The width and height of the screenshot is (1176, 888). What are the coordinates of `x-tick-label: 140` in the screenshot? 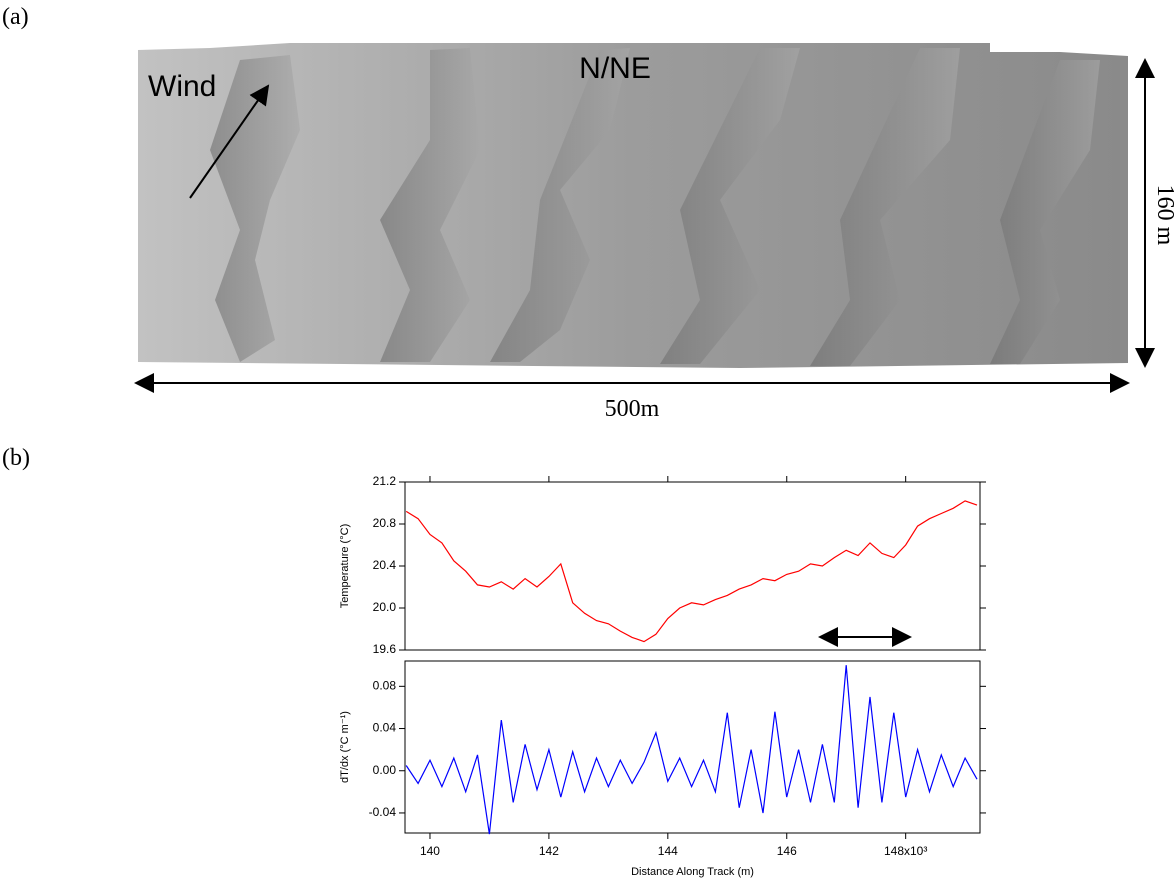 It's located at (430, 851).